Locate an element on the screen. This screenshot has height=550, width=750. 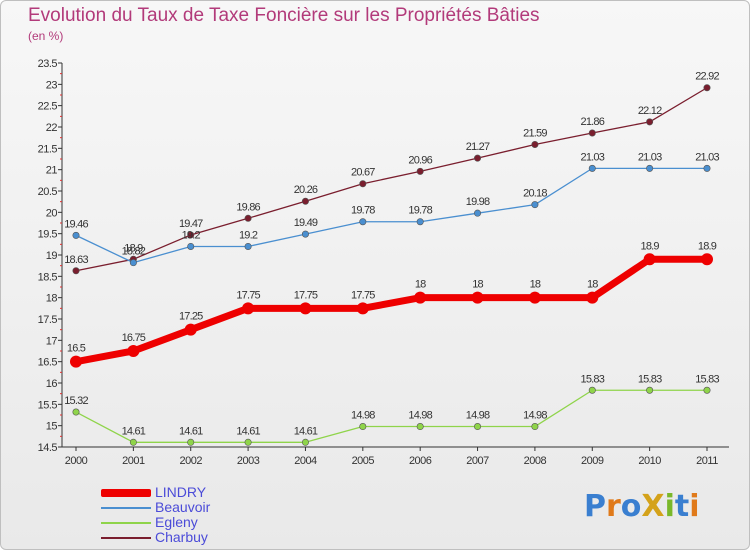
legend-swatch-beauvoir is located at coordinates (126, 508).